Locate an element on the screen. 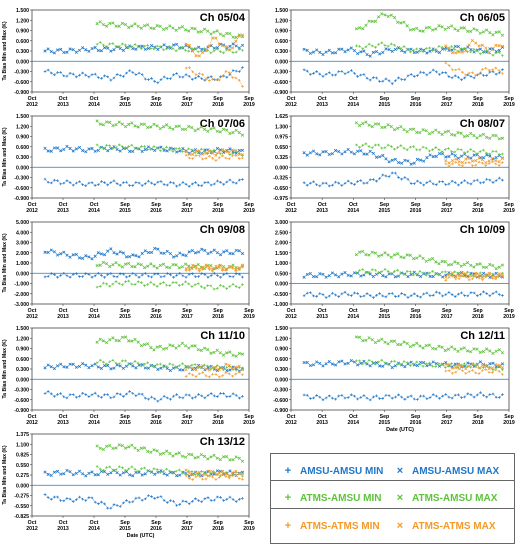  y-tick-label: -0.300 is located at coordinates (21, 179).